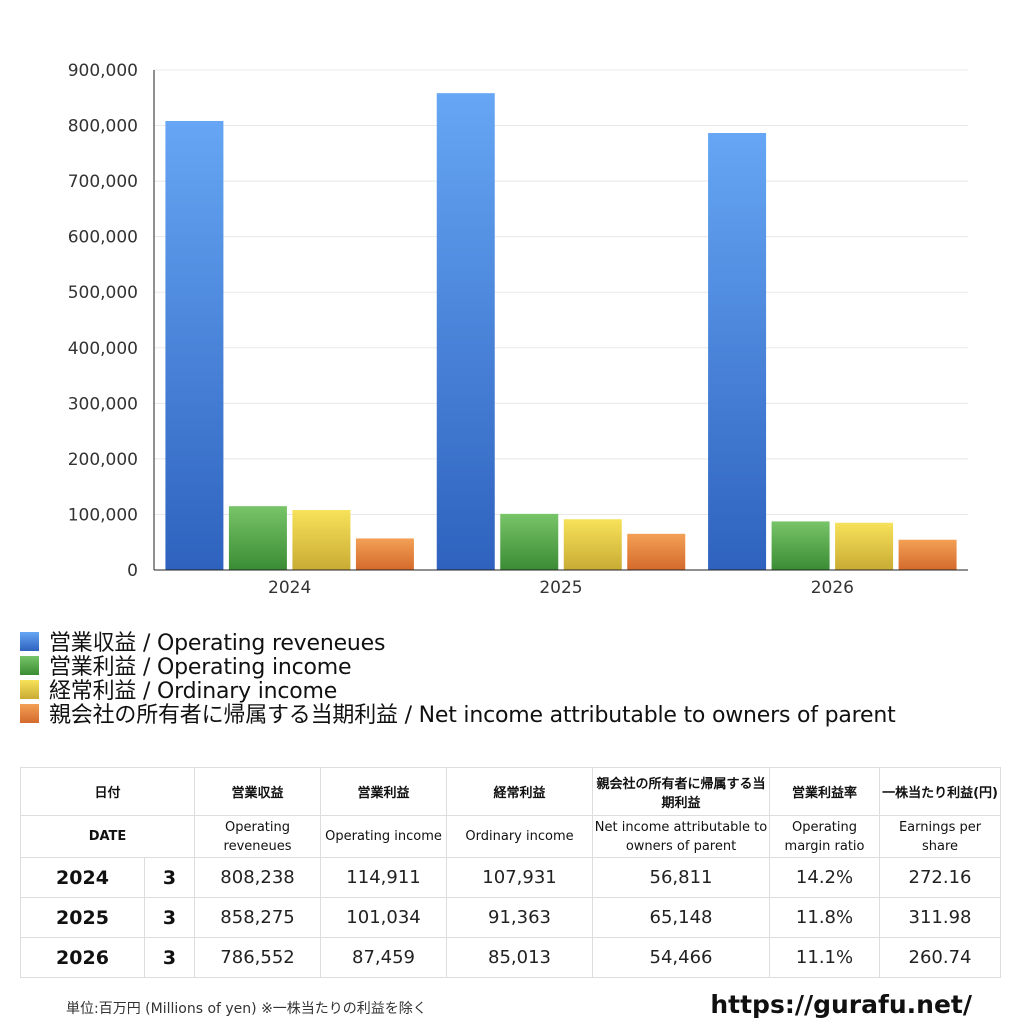 This screenshot has height=1024, width=1024. I want to click on y-tick-label: 300,000, so click(103, 404).